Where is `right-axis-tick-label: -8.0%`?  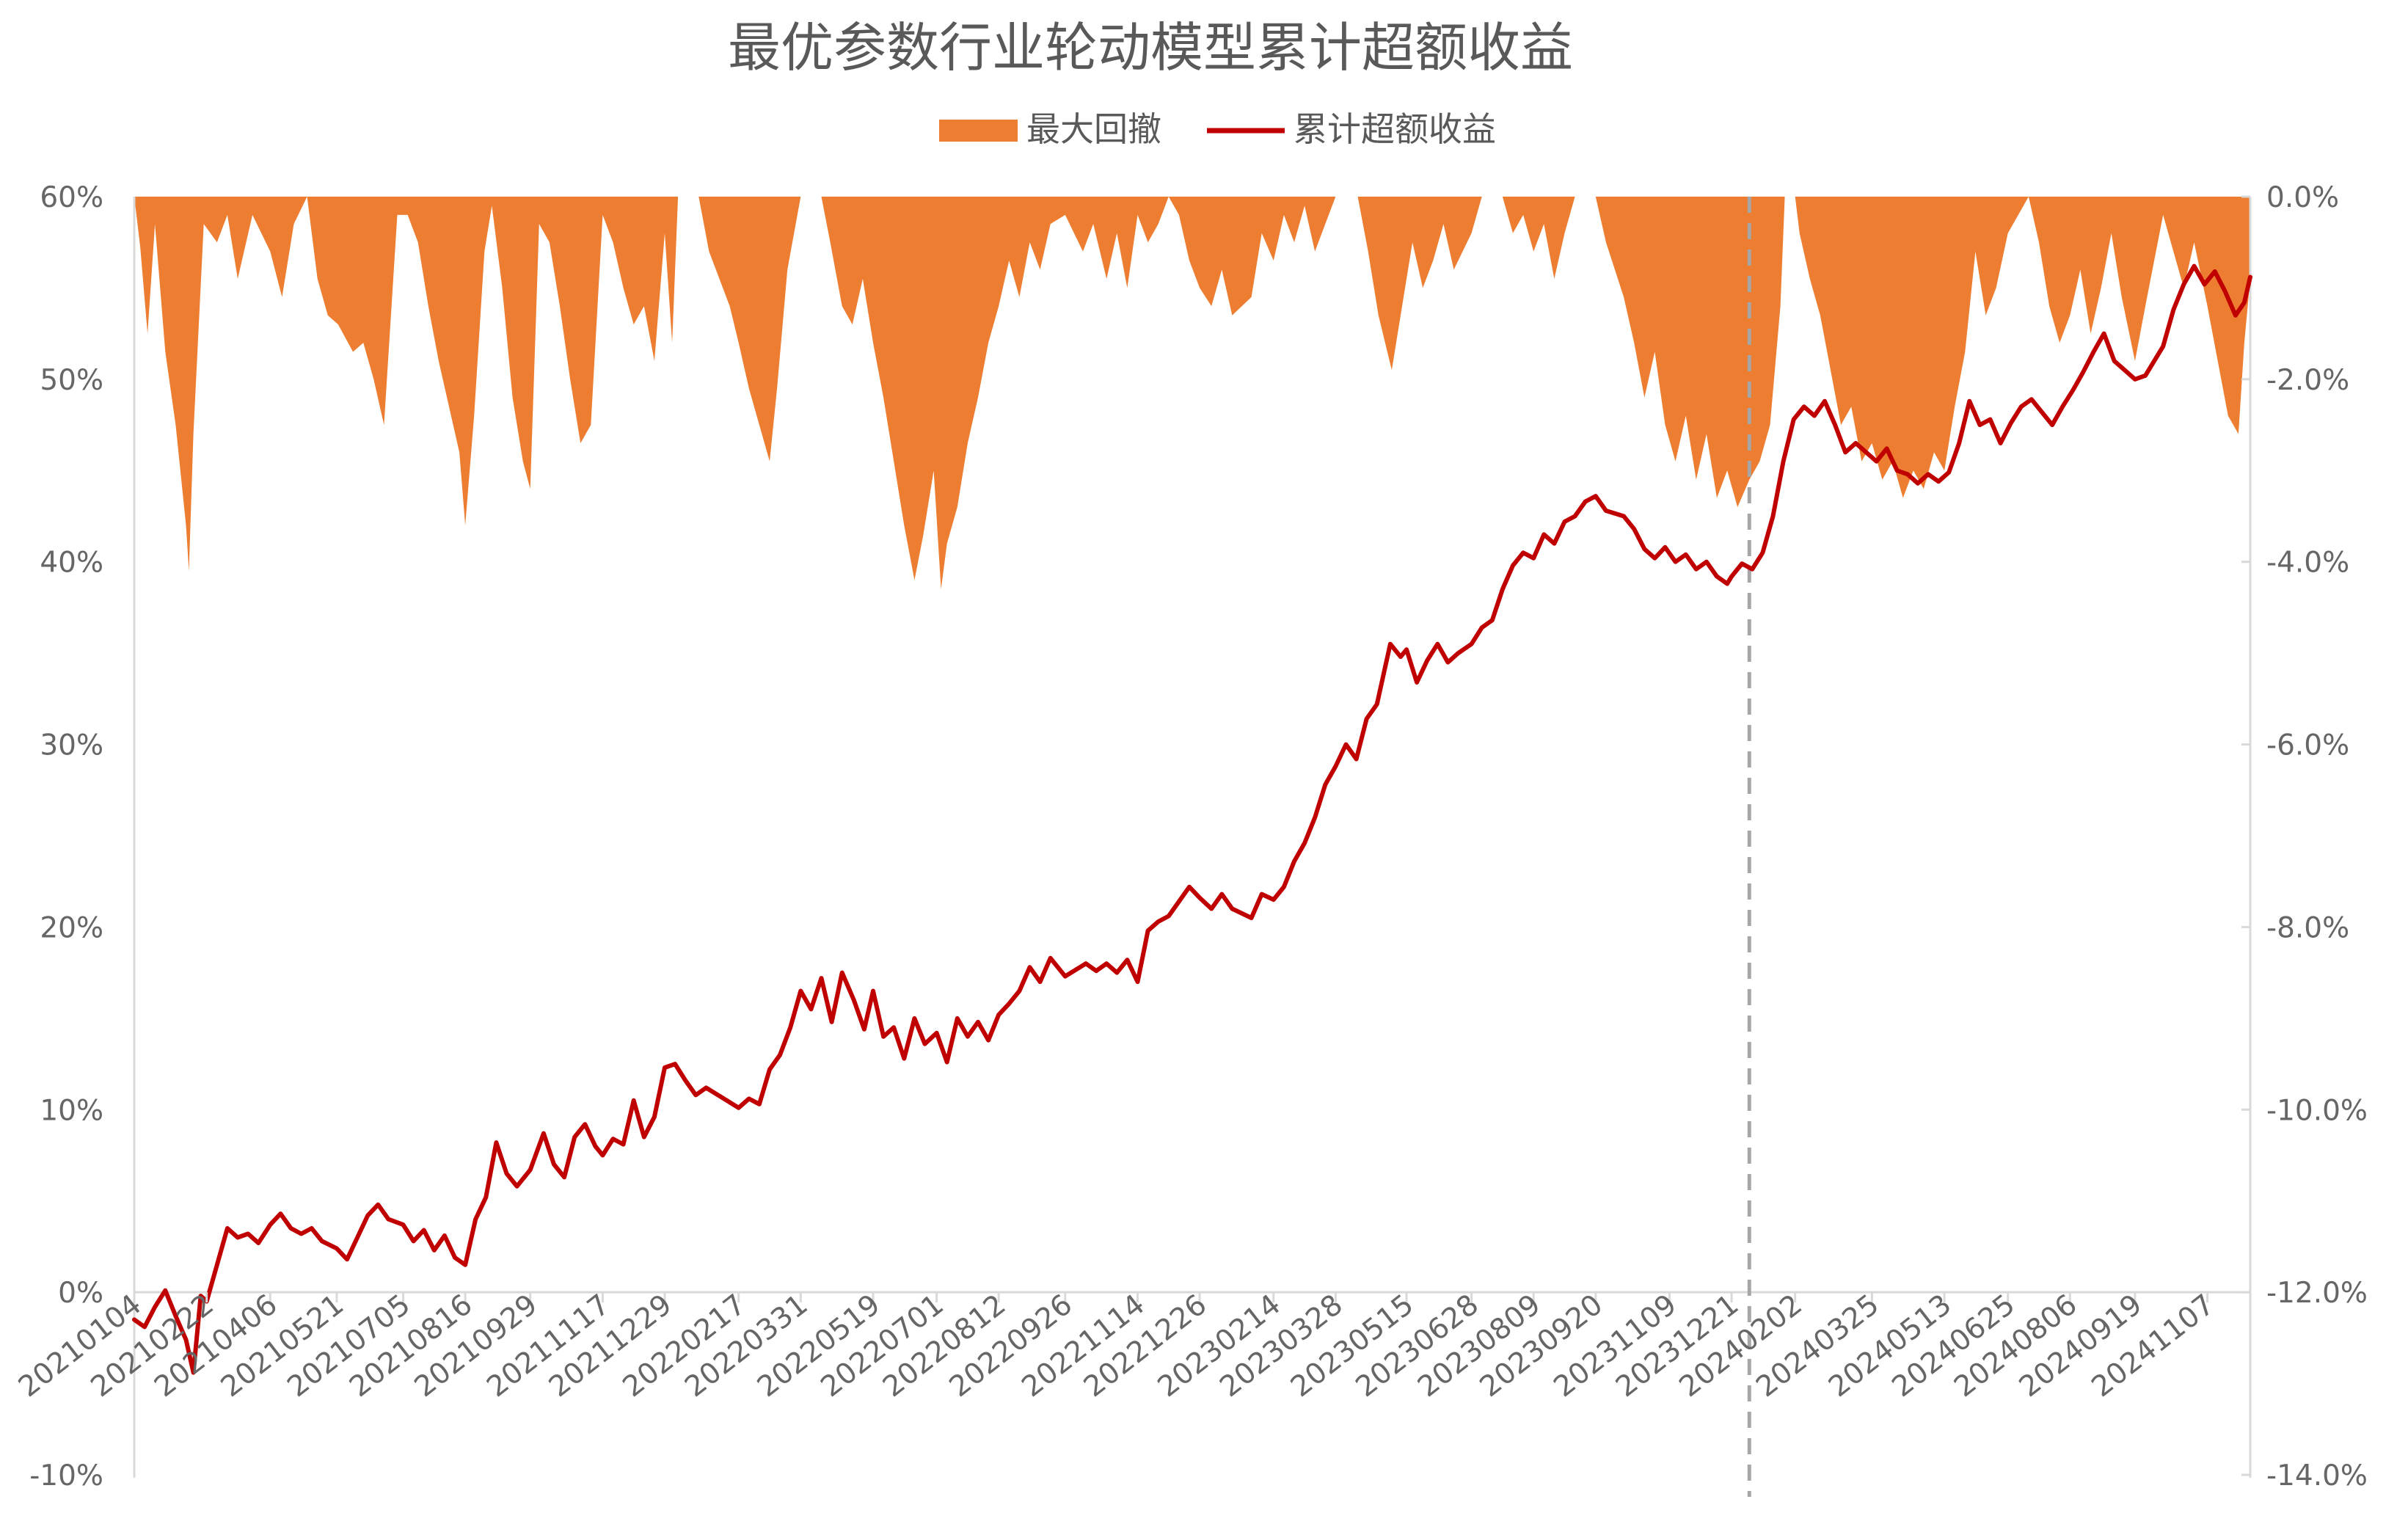
right-axis-tick-label: -8.0% is located at coordinates (2307, 928).